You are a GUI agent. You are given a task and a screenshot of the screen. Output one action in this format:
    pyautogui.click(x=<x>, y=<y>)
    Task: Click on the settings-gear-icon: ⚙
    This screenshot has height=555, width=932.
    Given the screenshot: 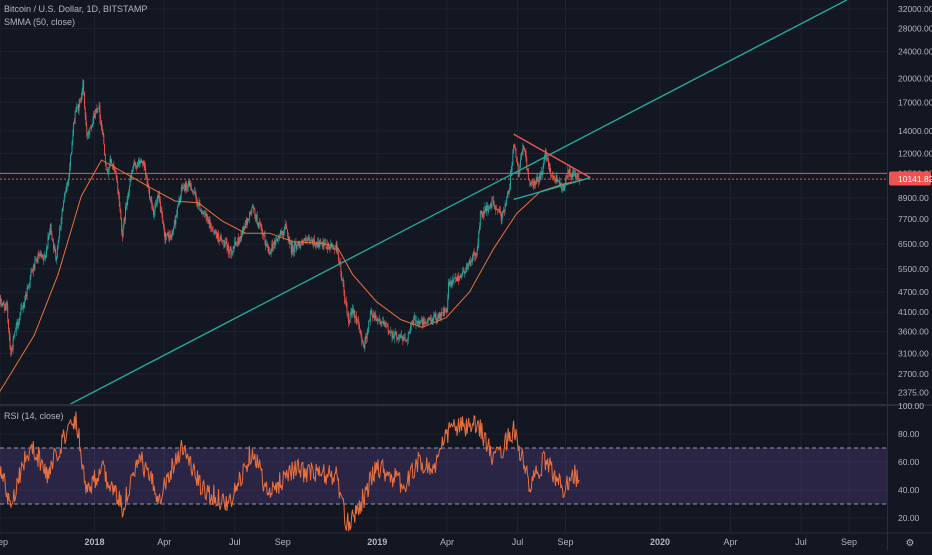 What is the action you would take?
    pyautogui.click(x=910, y=543)
    